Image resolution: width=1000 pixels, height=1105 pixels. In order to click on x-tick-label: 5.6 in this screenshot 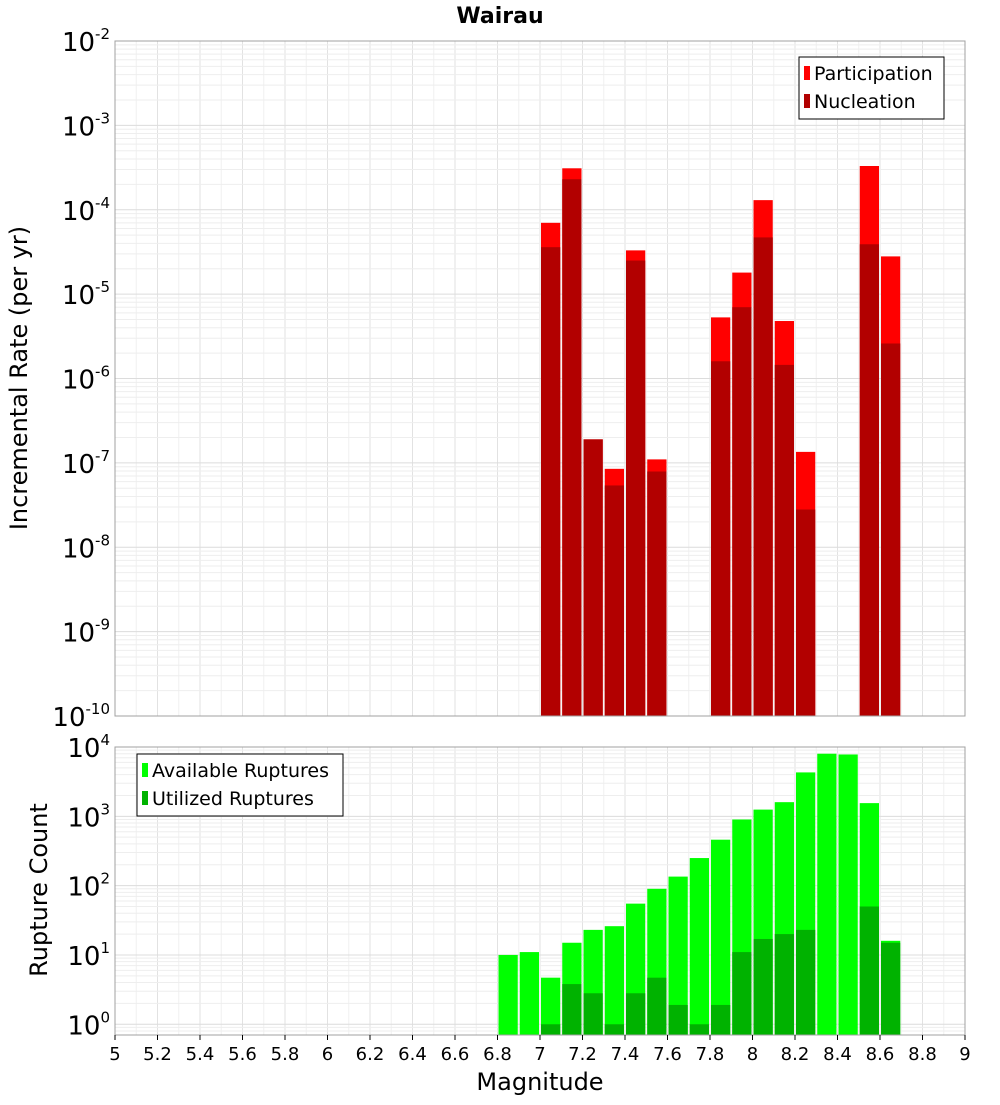, I will do `click(242, 1054)`.